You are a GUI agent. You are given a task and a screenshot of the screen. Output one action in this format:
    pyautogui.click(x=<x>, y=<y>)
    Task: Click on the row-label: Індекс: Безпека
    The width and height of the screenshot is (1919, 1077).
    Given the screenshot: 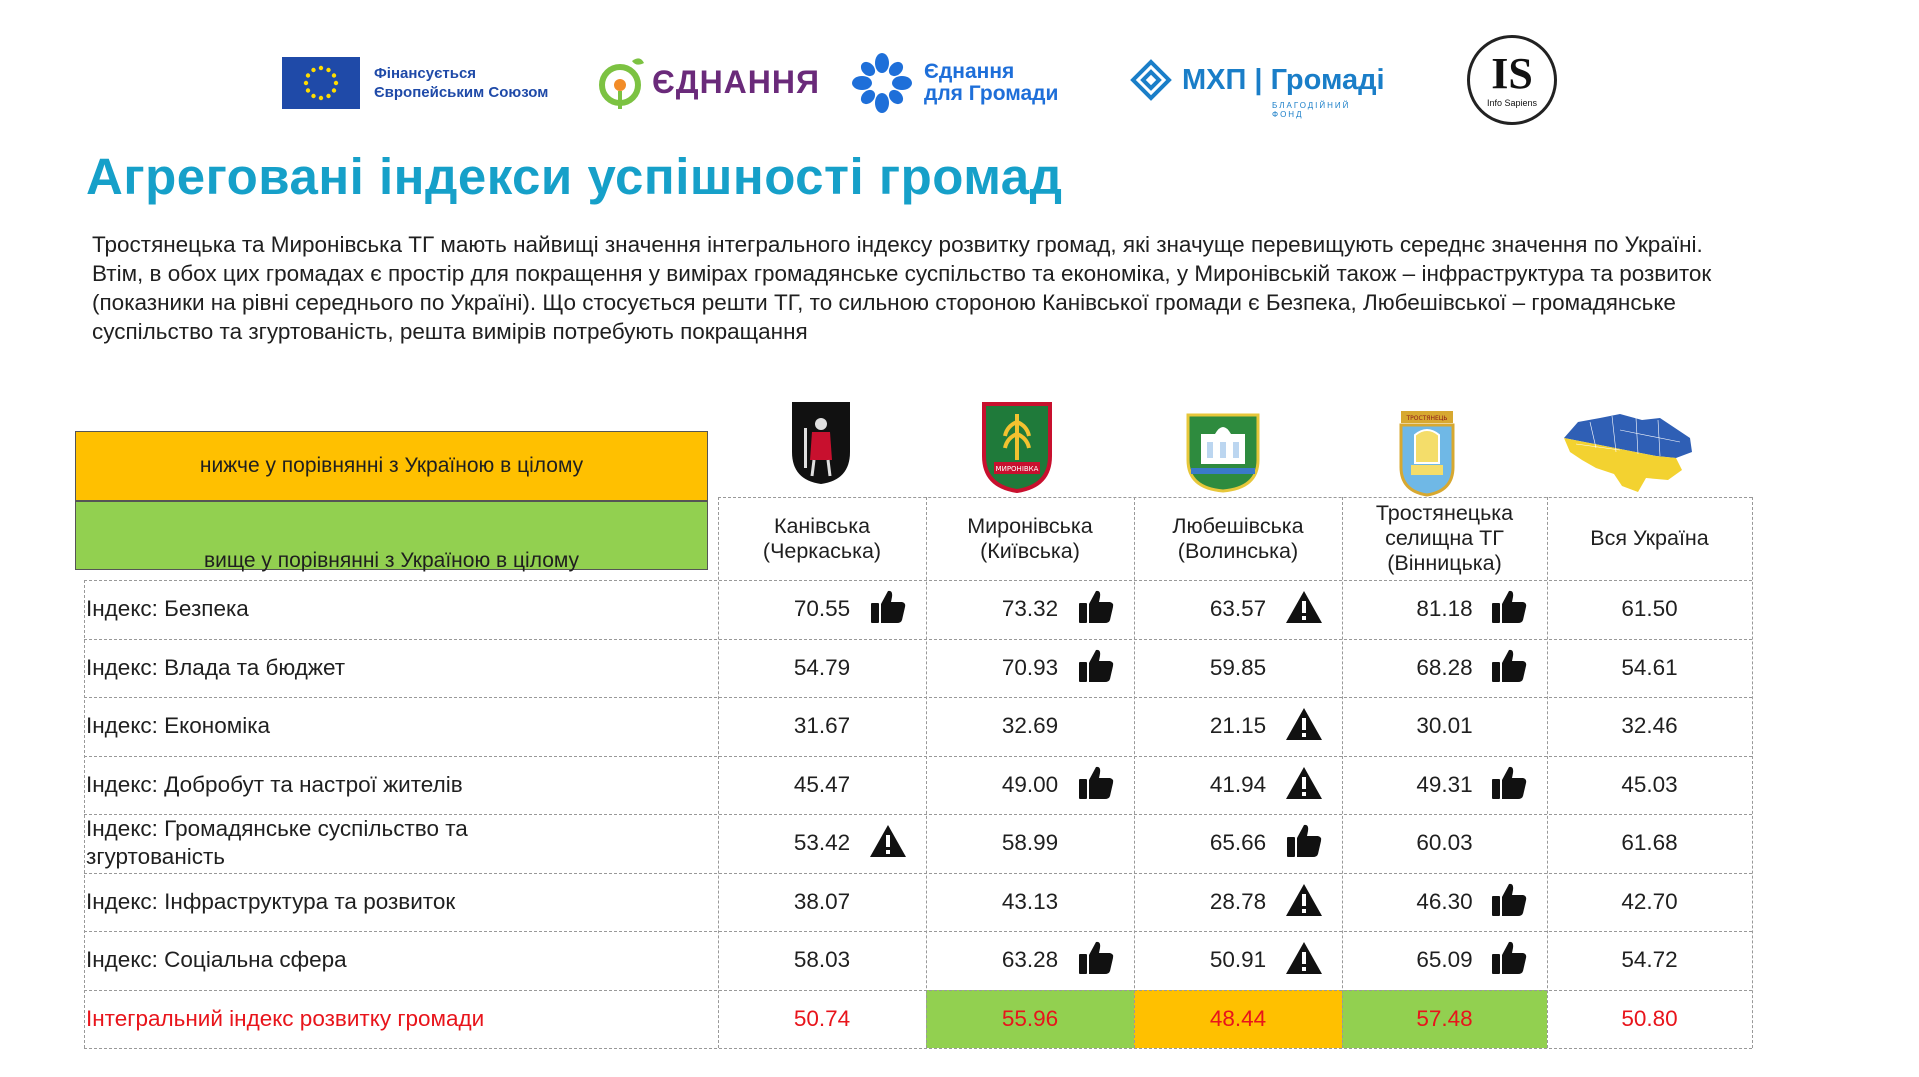 What is the action you would take?
    pyautogui.click(x=401, y=609)
    